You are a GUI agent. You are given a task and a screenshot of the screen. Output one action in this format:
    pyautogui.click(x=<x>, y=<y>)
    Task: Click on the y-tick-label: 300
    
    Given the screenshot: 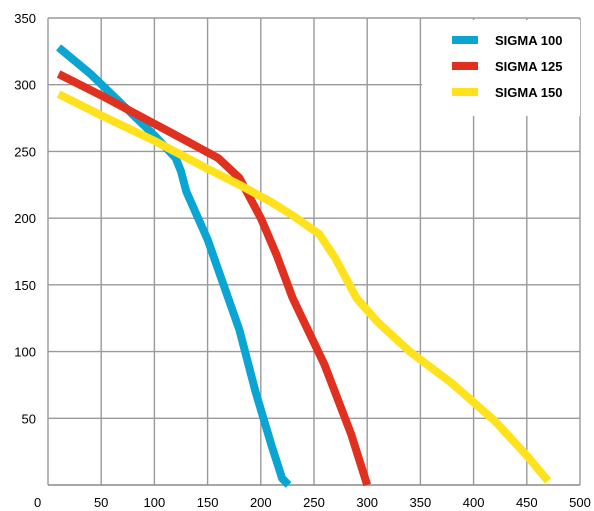 What is the action you would take?
    pyautogui.click(x=25, y=85)
    